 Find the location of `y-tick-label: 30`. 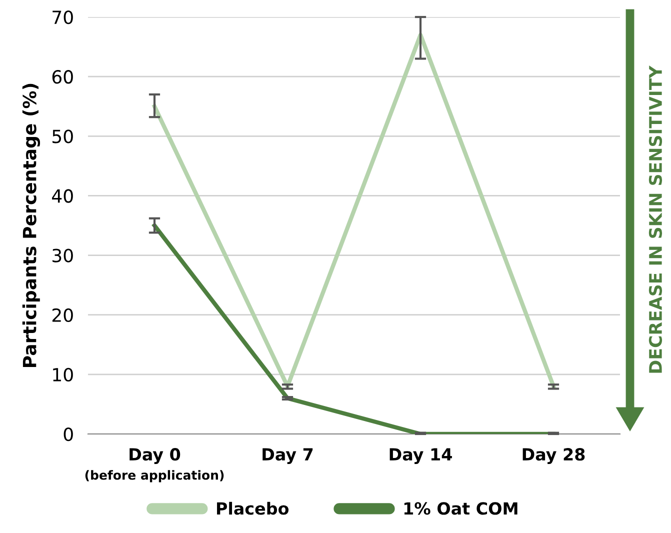

y-tick-label: 30 is located at coordinates (62, 255).